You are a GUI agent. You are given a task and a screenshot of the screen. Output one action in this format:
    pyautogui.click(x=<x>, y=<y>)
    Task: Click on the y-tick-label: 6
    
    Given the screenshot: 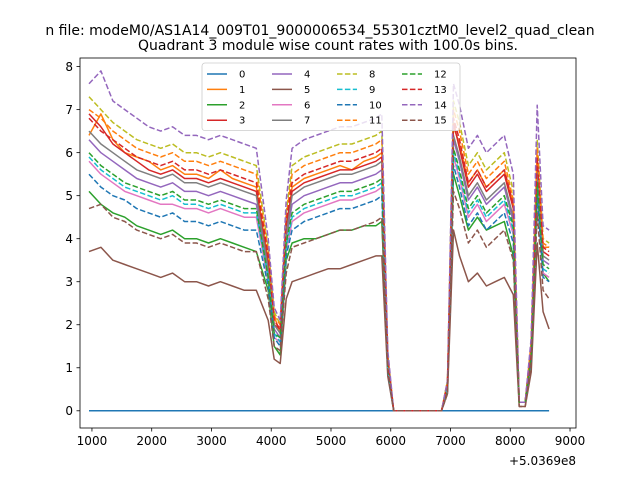 What is the action you would take?
    pyautogui.click(x=69, y=153)
    